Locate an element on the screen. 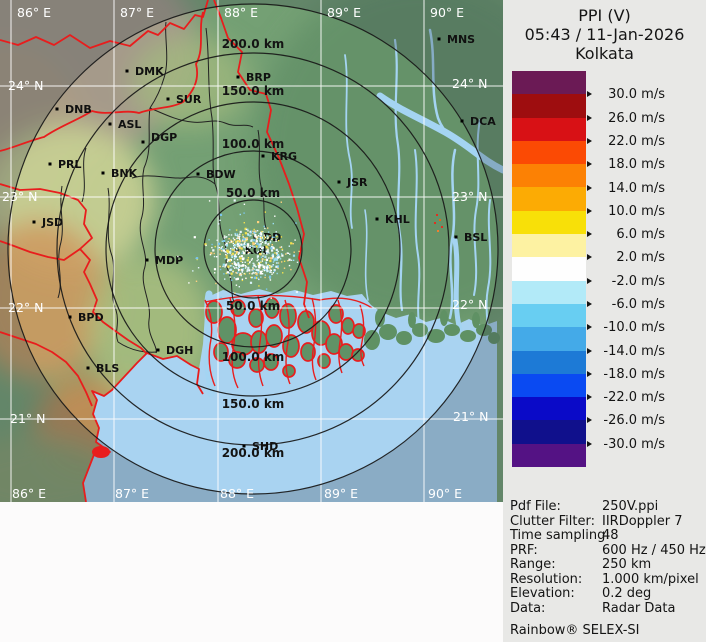 This screenshot has height=642, width=706. legend-entry: -6.0 m/s is located at coordinates (626, 304).